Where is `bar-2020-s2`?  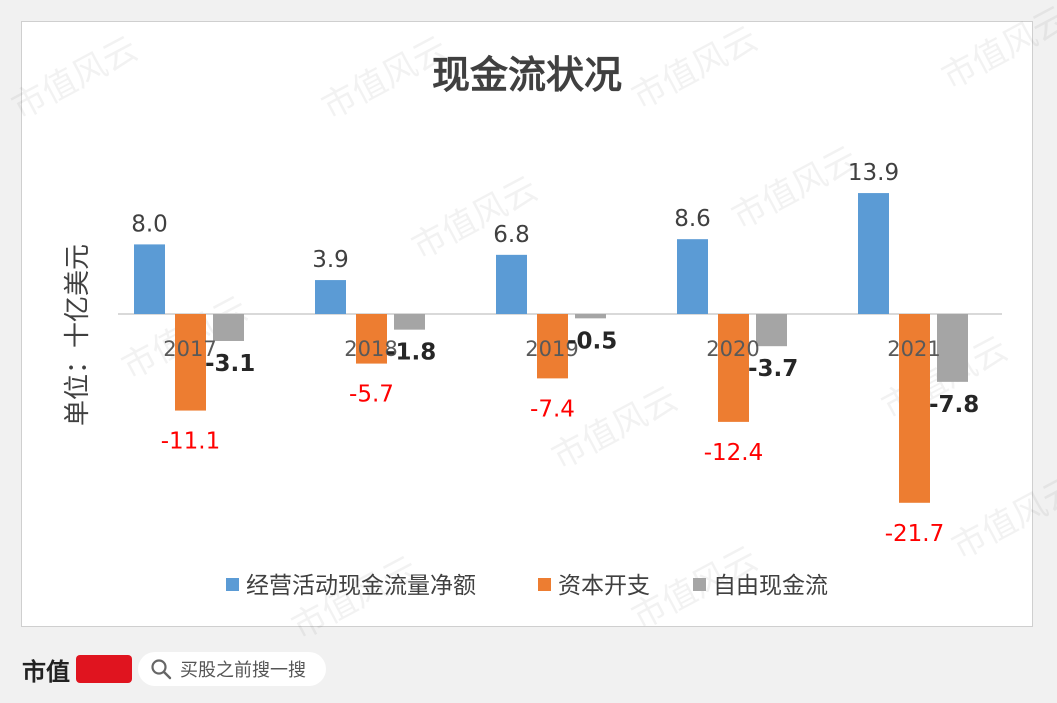
bar-2020-s2 is located at coordinates (771, 330).